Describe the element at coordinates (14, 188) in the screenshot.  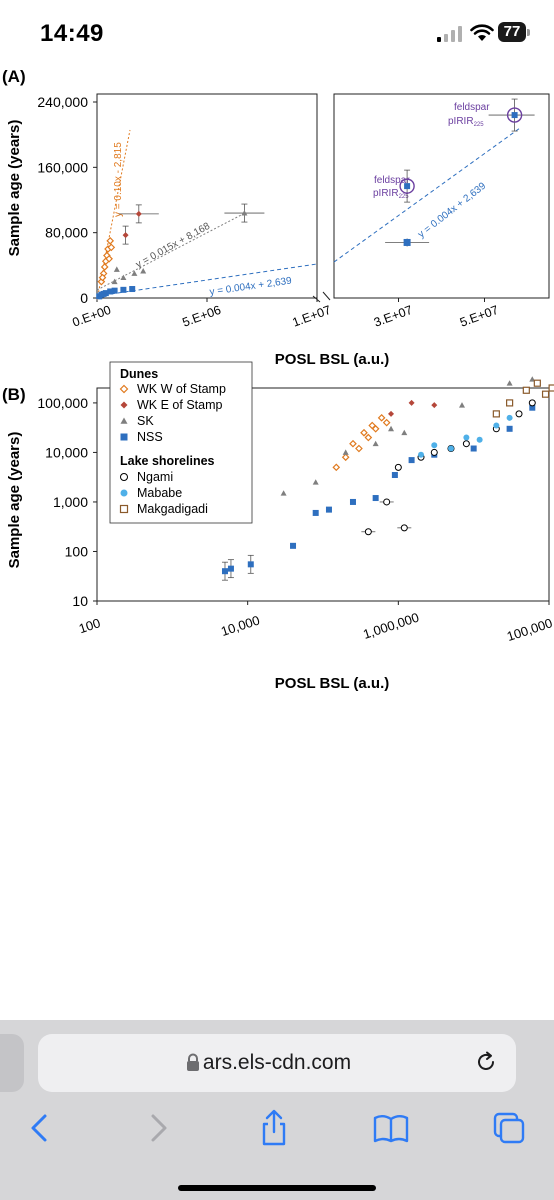
I see `panel-a-y-label: Sample age (years)` at that location.